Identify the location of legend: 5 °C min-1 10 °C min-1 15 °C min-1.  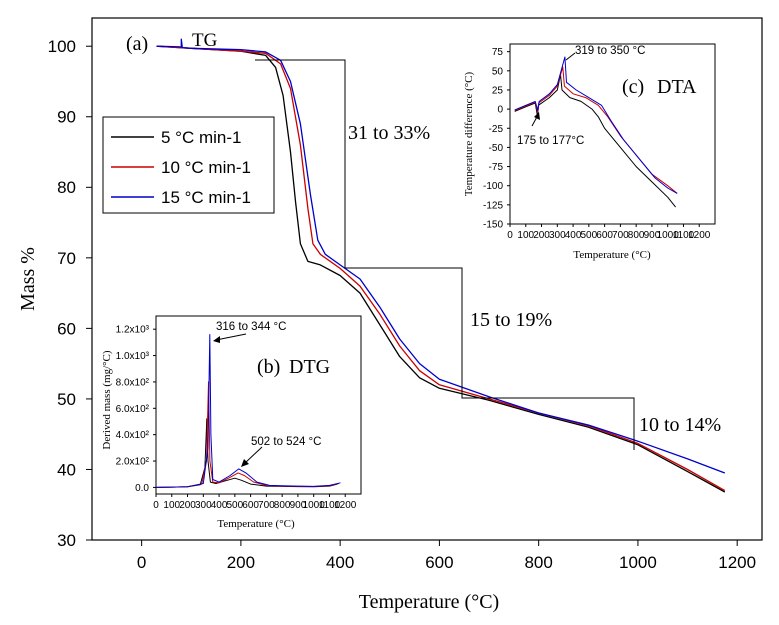
(188, 165).